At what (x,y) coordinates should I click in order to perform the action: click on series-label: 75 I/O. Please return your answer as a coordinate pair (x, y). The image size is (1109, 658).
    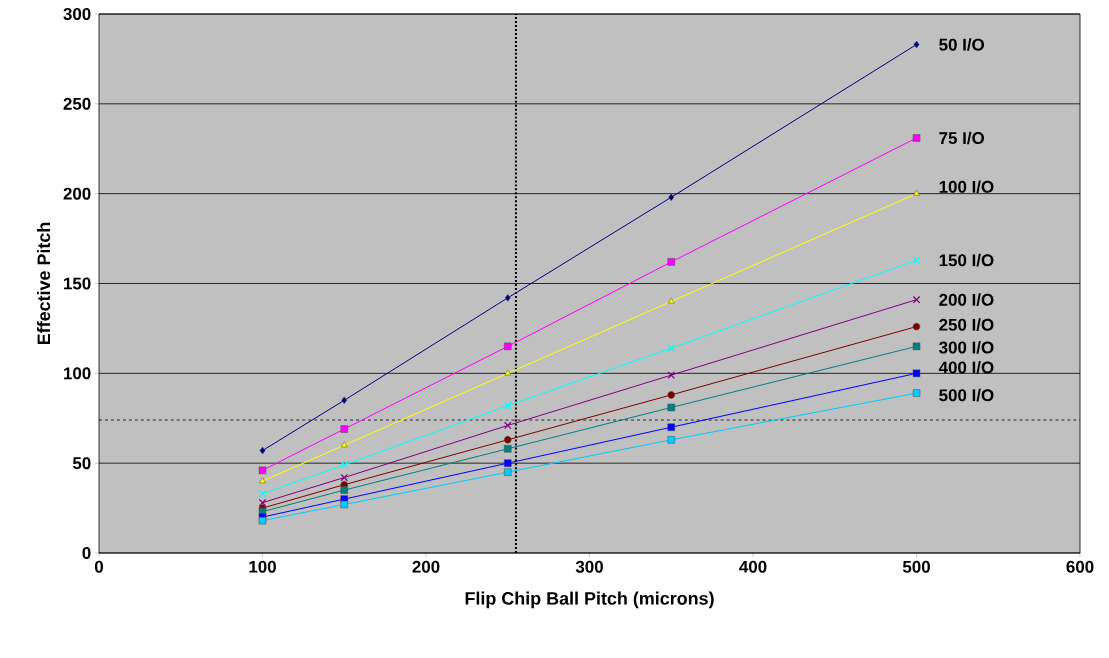
    Looking at the image, I should click on (962, 138).